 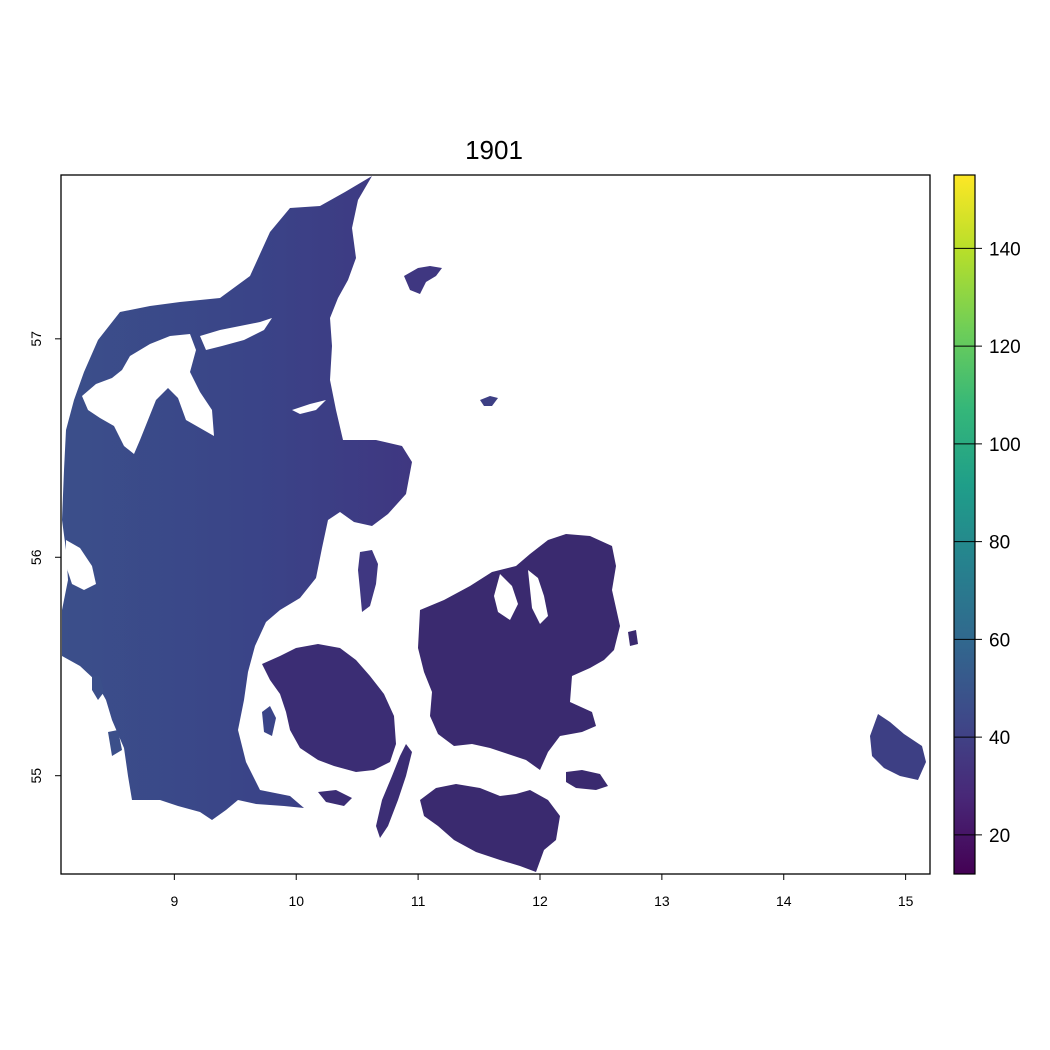 What do you see at coordinates (784, 901) in the screenshot?
I see `x-tick-label: 14` at bounding box center [784, 901].